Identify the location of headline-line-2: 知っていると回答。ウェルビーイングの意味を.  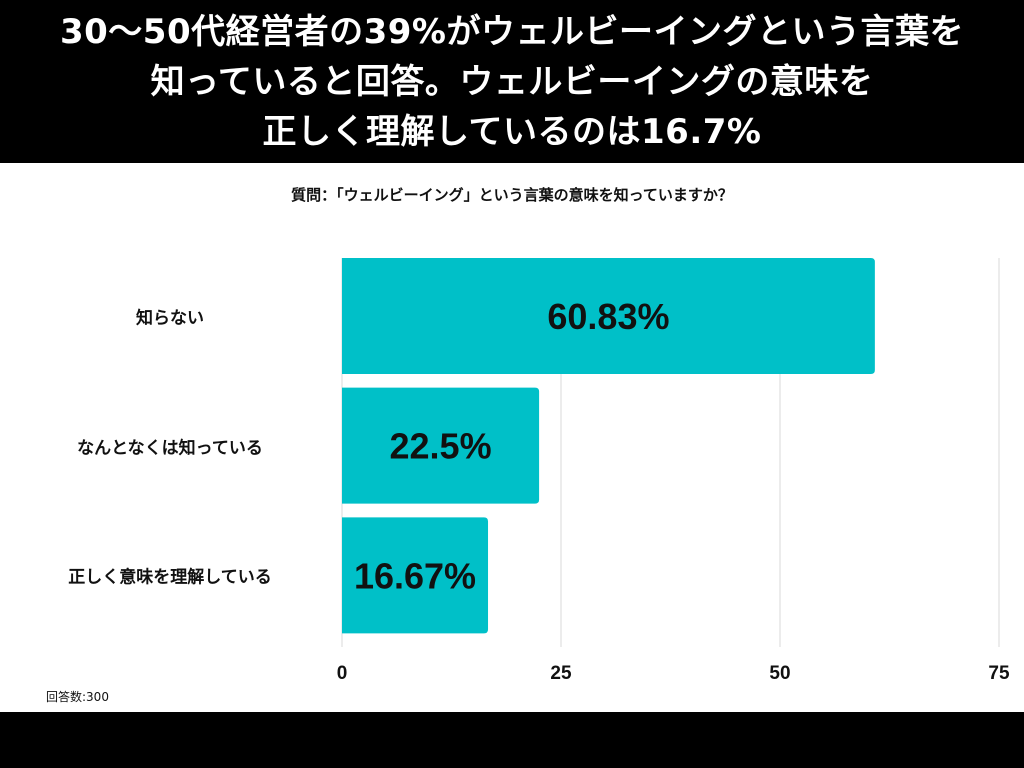
(512, 81).